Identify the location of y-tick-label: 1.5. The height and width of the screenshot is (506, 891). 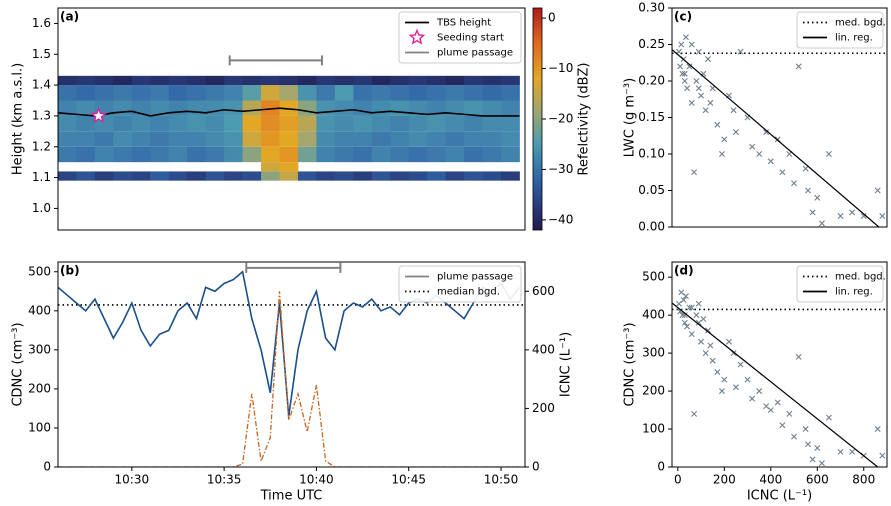
(41, 54).